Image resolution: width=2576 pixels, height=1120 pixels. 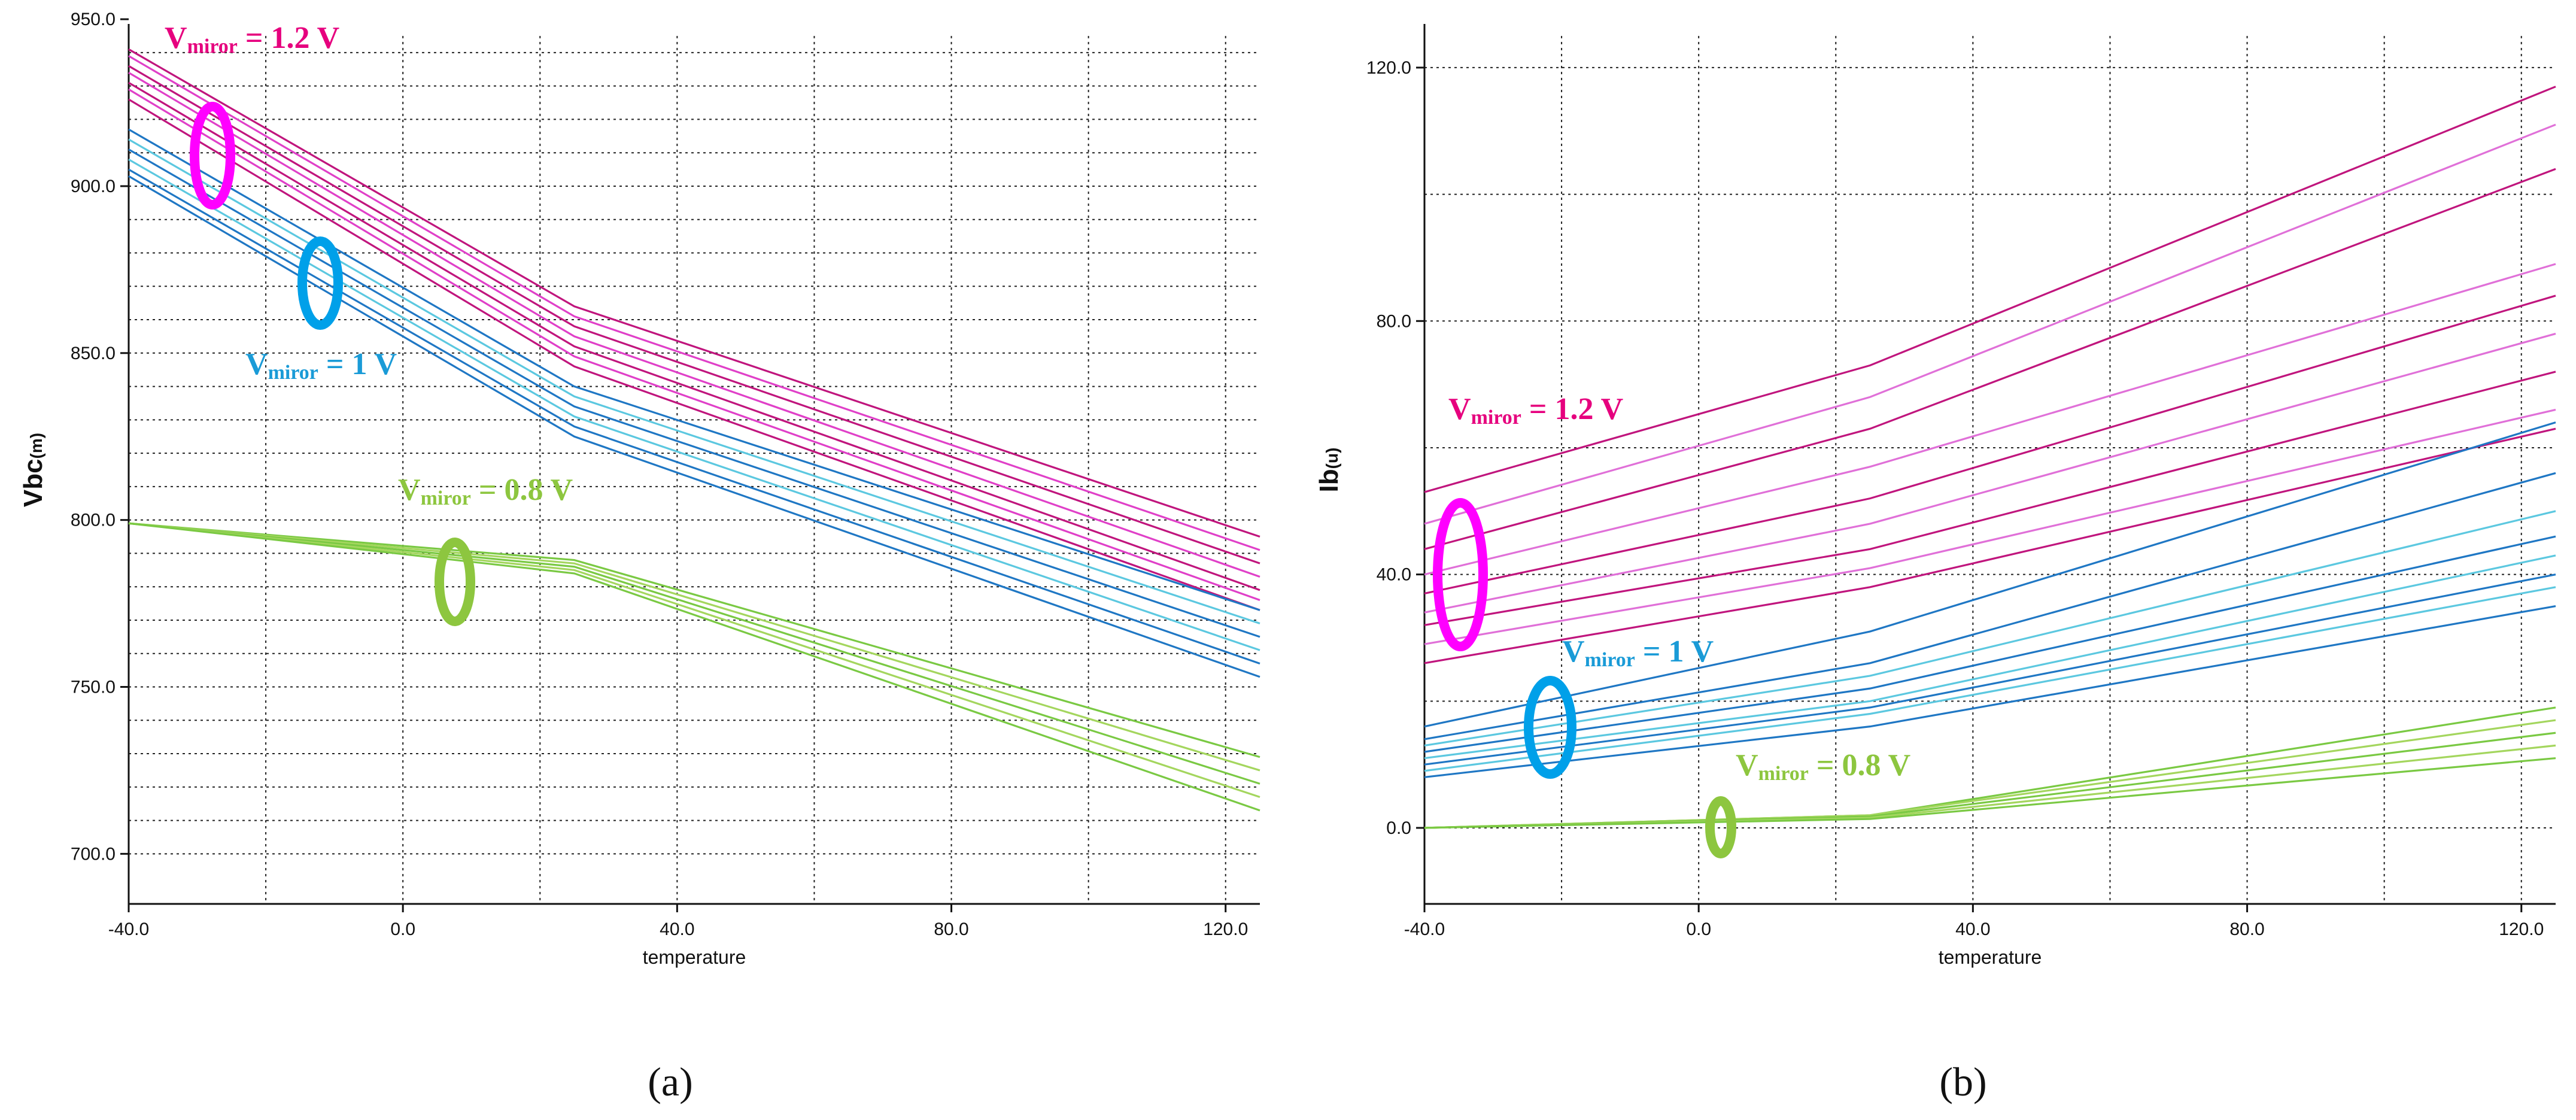 I want to click on y-axis-label-main: Ib, so click(x=1329, y=480).